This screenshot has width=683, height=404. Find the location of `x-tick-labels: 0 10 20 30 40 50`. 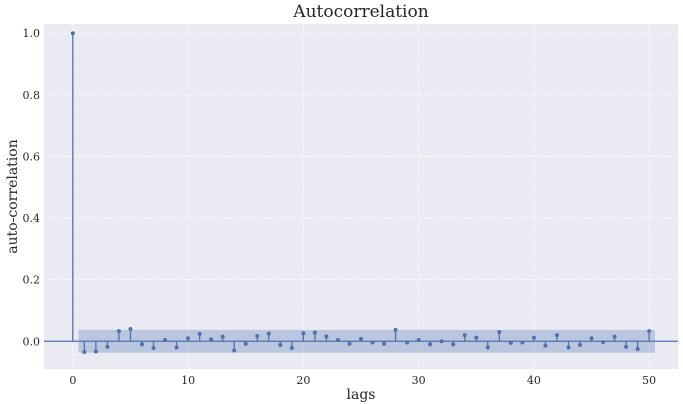

x-tick-labels: 0 10 20 30 40 50 is located at coordinates (362, 380).